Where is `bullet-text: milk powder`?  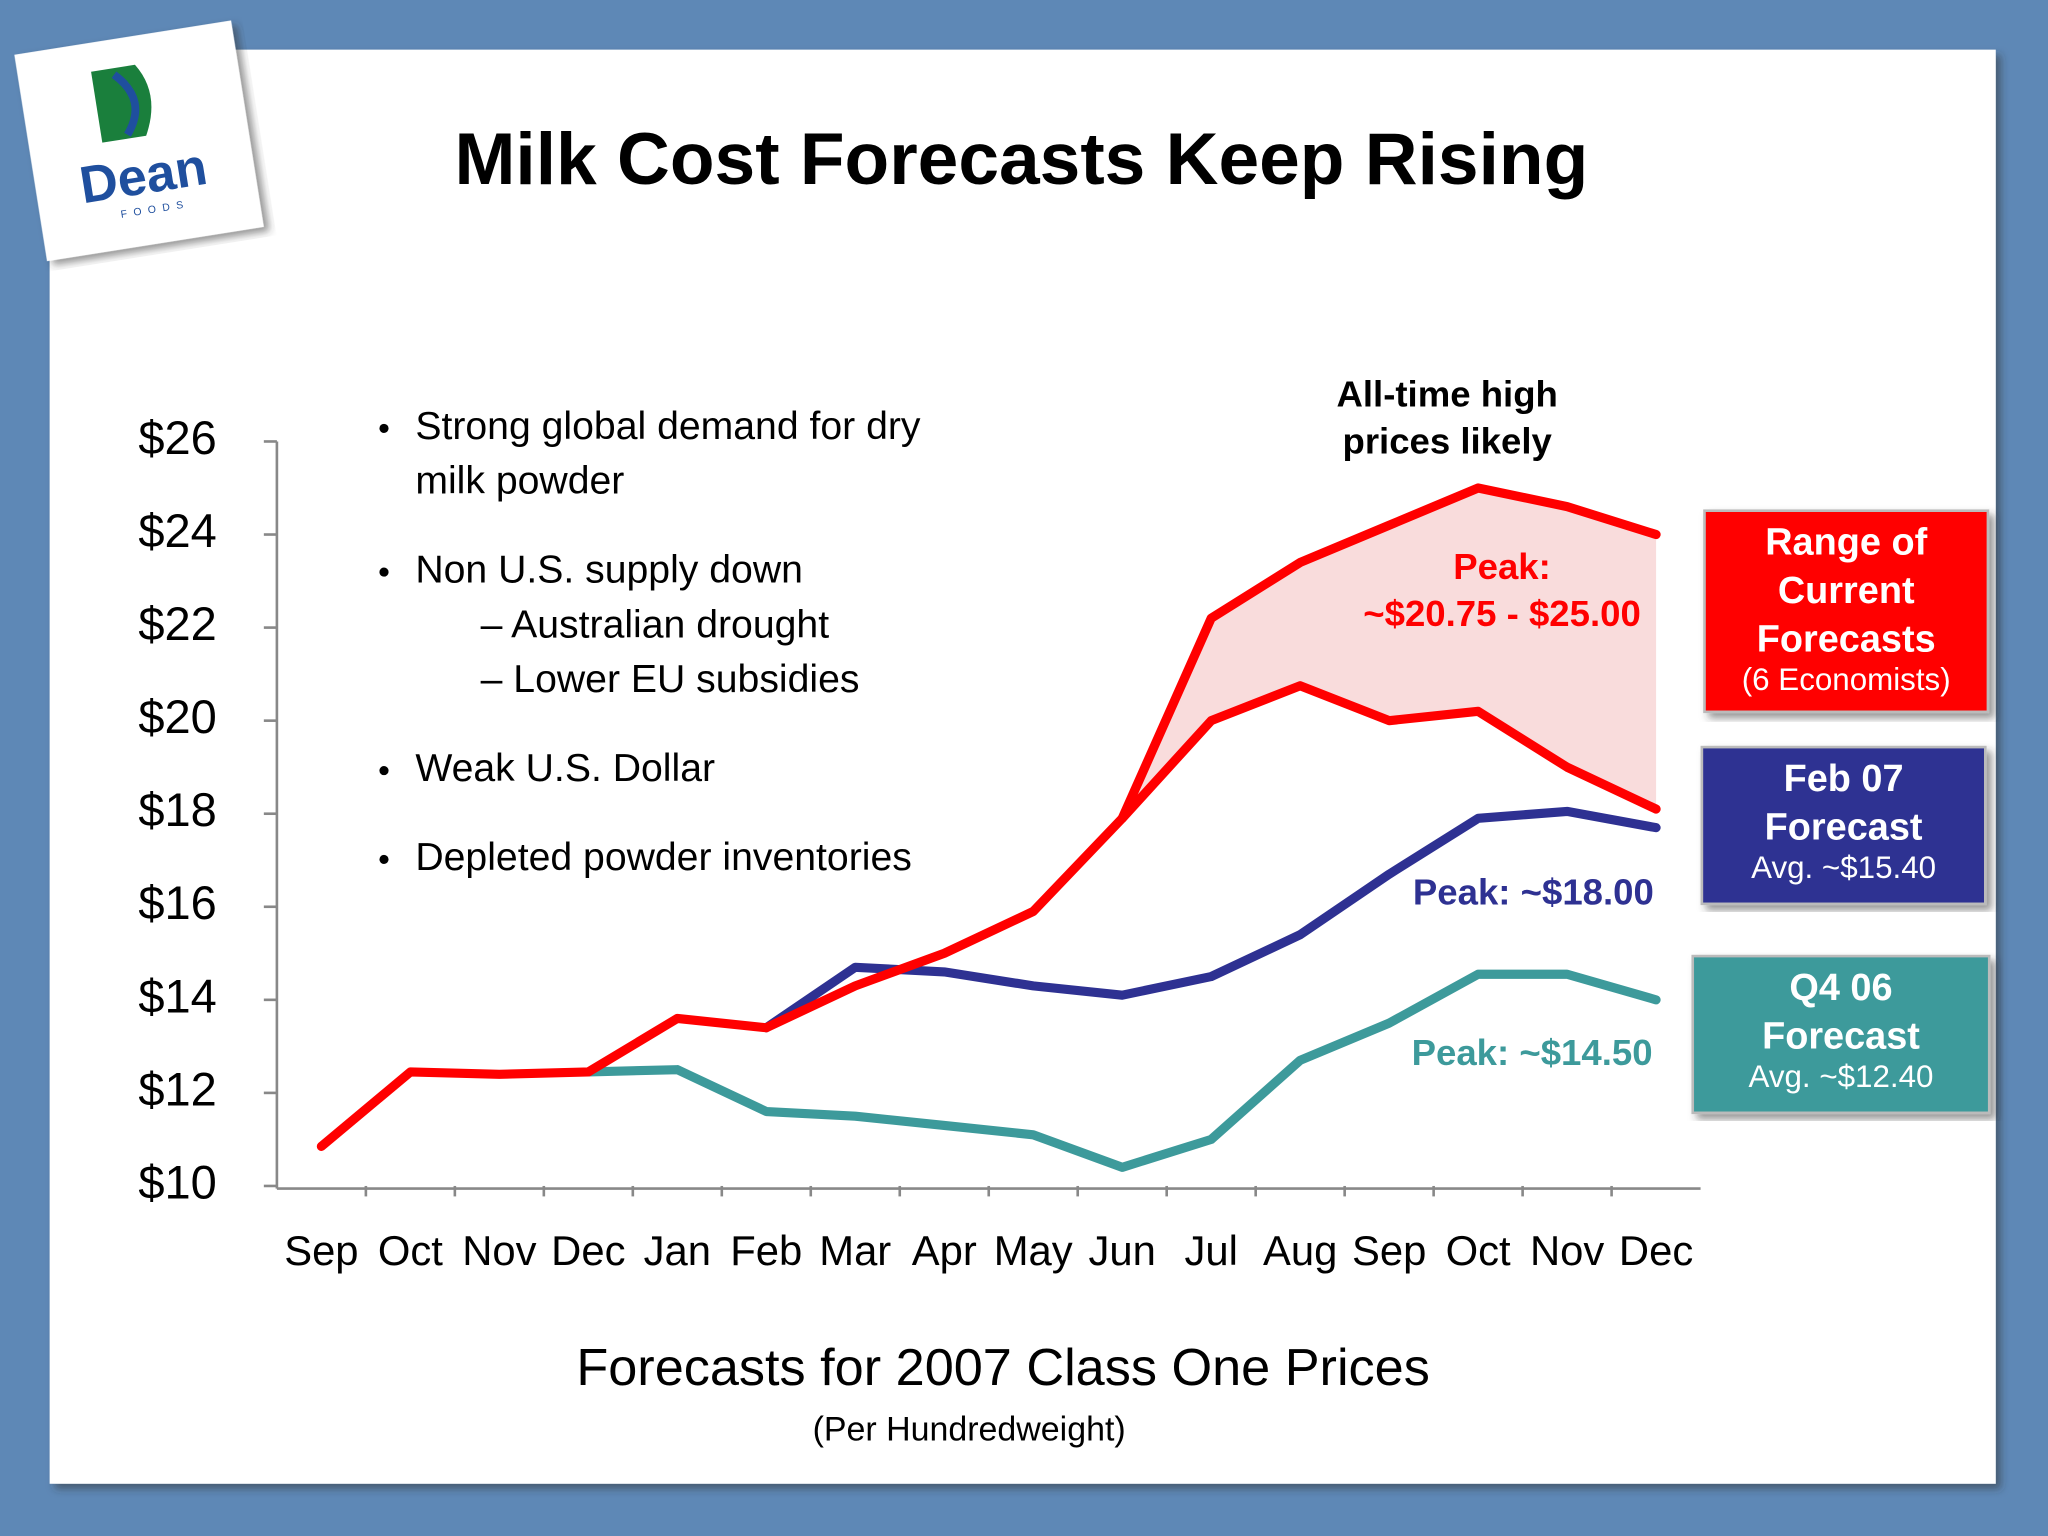
bullet-text: milk powder is located at coordinates (519, 481).